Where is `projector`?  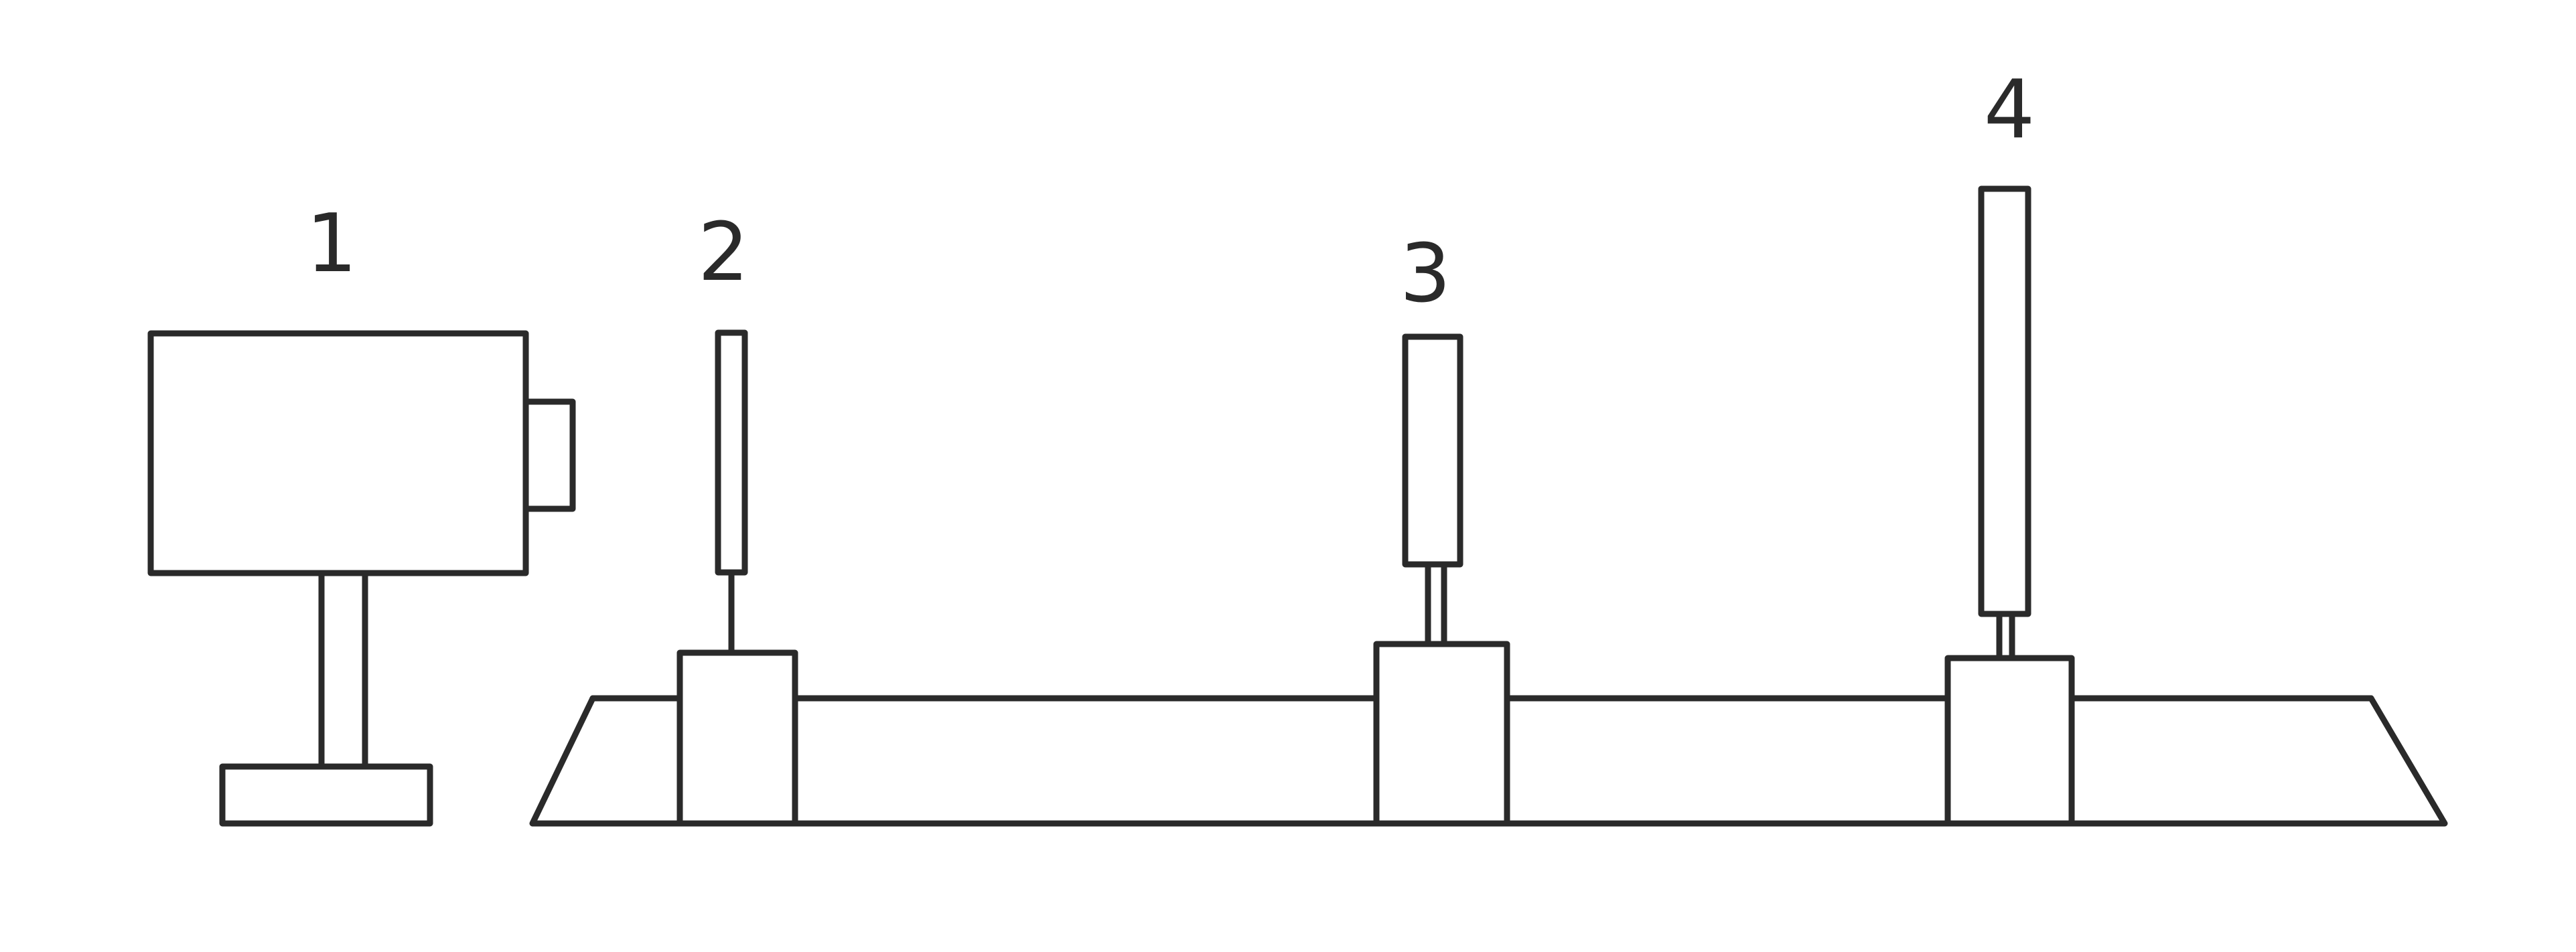 projector is located at coordinates (361, 578).